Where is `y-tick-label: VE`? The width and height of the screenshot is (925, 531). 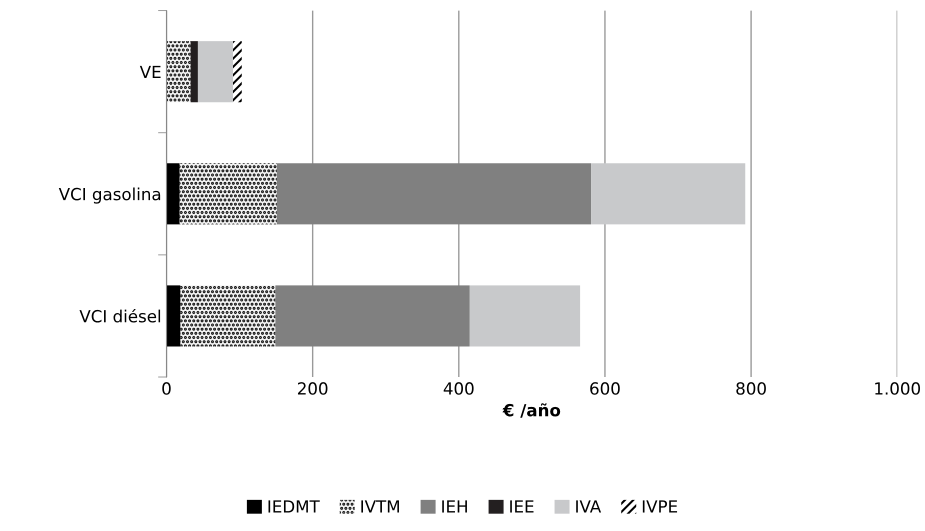 y-tick-label: VE is located at coordinates (150, 72).